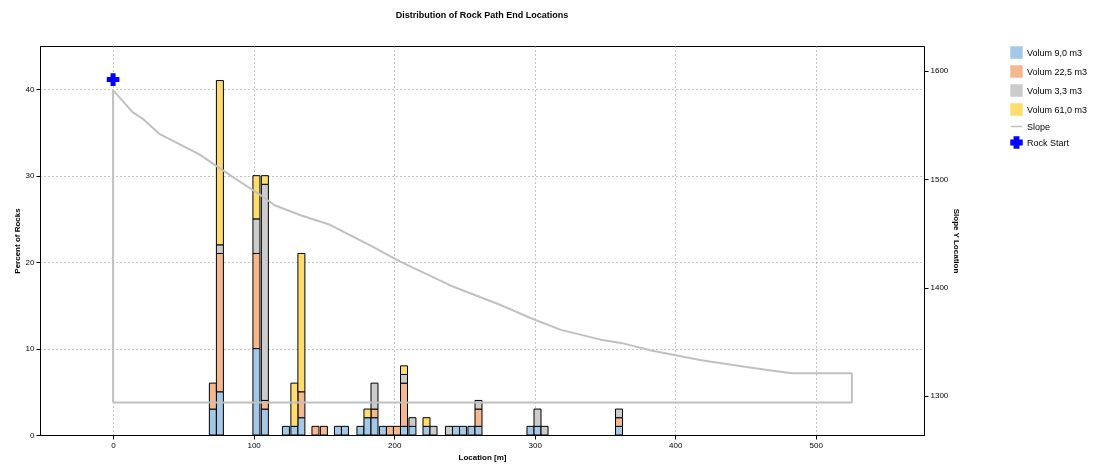 This screenshot has width=1108, height=468. What do you see at coordinates (939, 71) in the screenshot?
I see `y2-tick-label: 1600` at bounding box center [939, 71].